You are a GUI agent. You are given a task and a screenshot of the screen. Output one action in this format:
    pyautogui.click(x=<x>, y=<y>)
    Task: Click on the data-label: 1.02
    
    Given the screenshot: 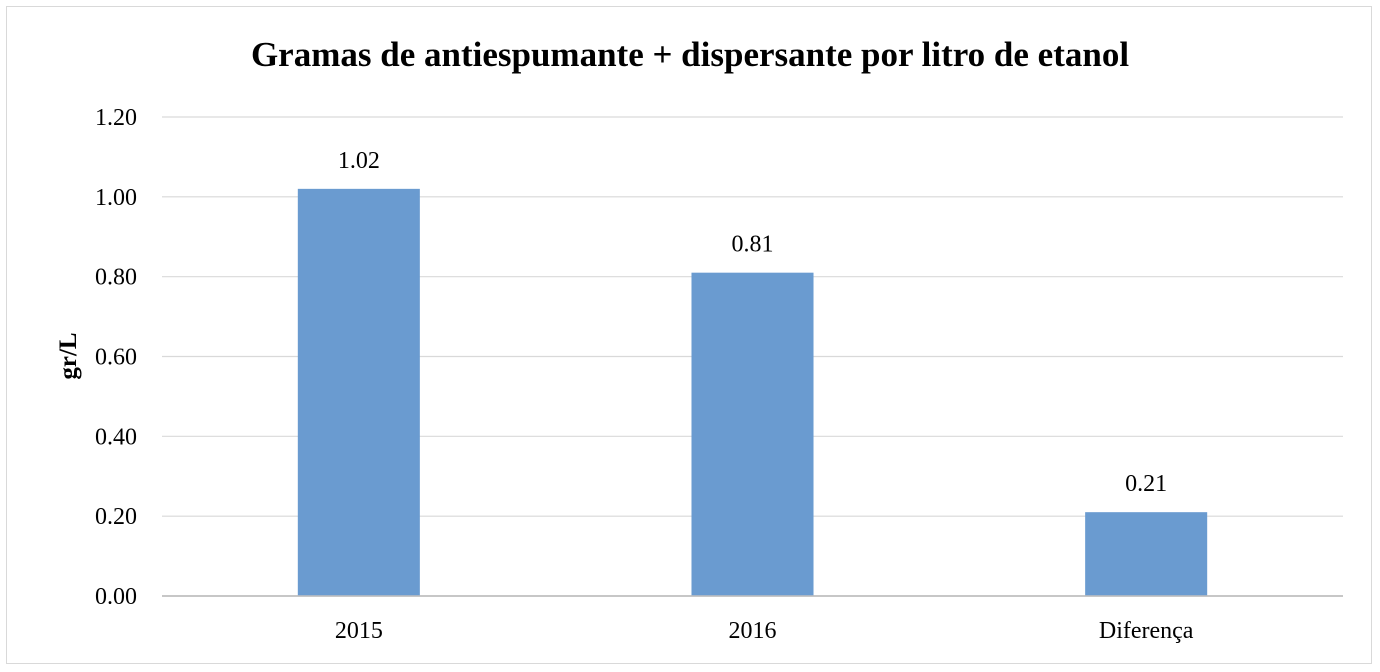 What is the action you would take?
    pyautogui.click(x=359, y=161)
    